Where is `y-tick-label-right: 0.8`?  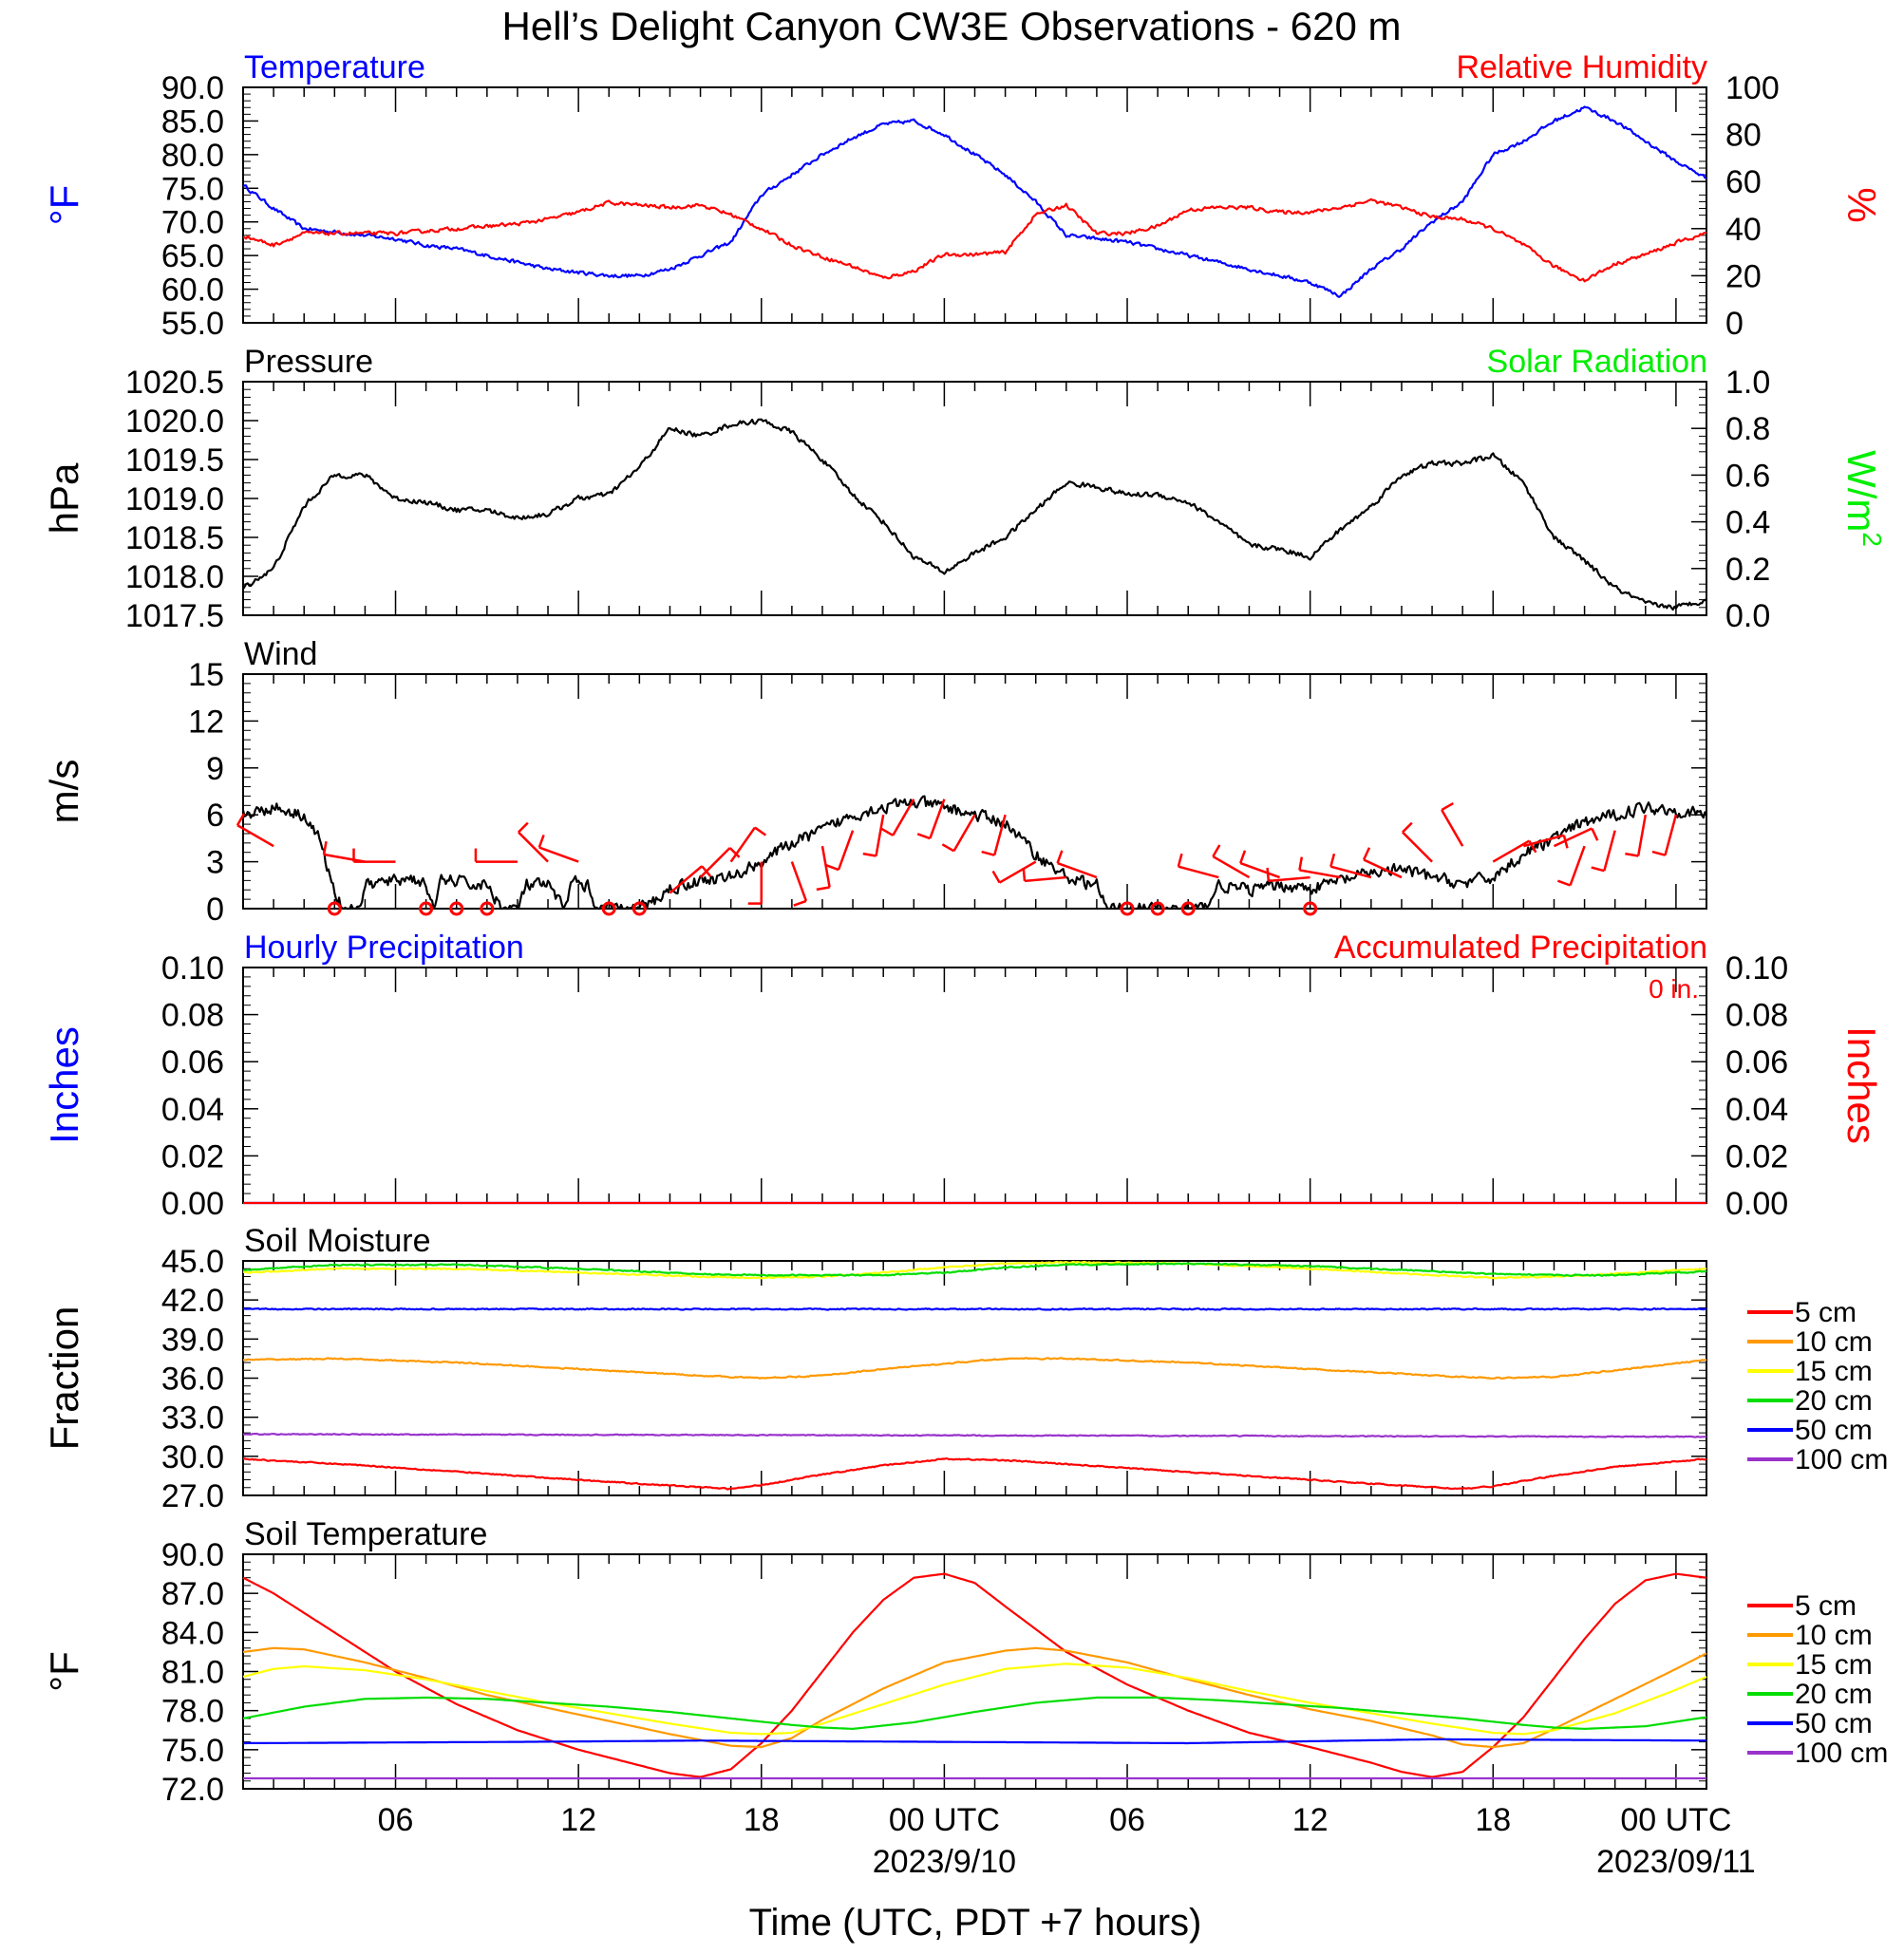 y-tick-label-right: 0.8 is located at coordinates (1748, 429).